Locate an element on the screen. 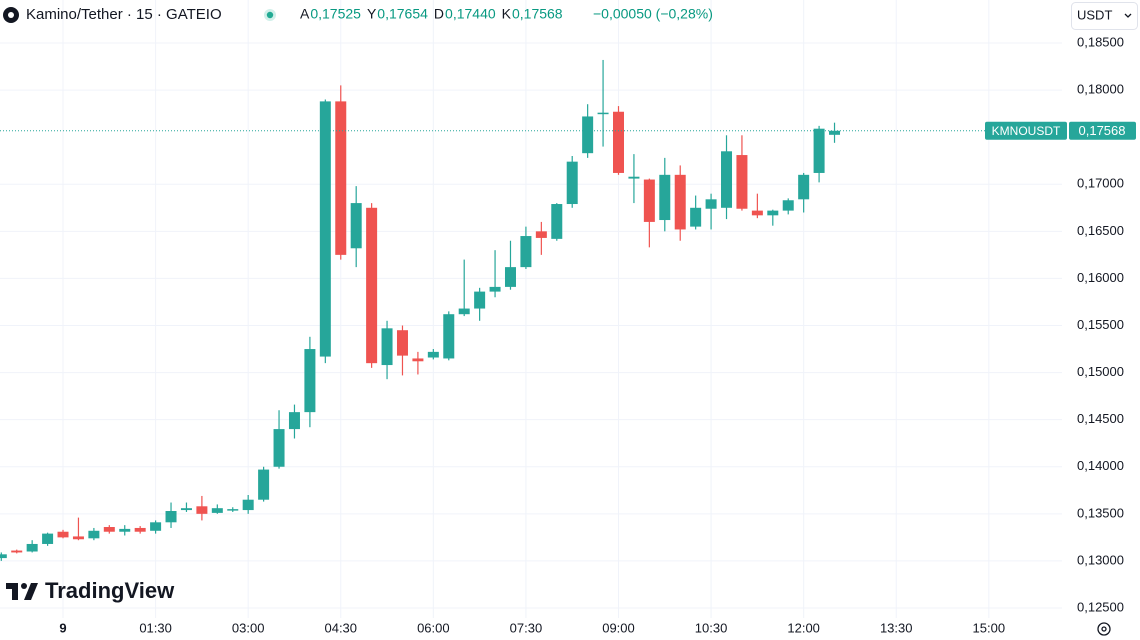 This screenshot has width=1140, height=640. price-badge-text: 0,17568 is located at coordinates (1102, 130).